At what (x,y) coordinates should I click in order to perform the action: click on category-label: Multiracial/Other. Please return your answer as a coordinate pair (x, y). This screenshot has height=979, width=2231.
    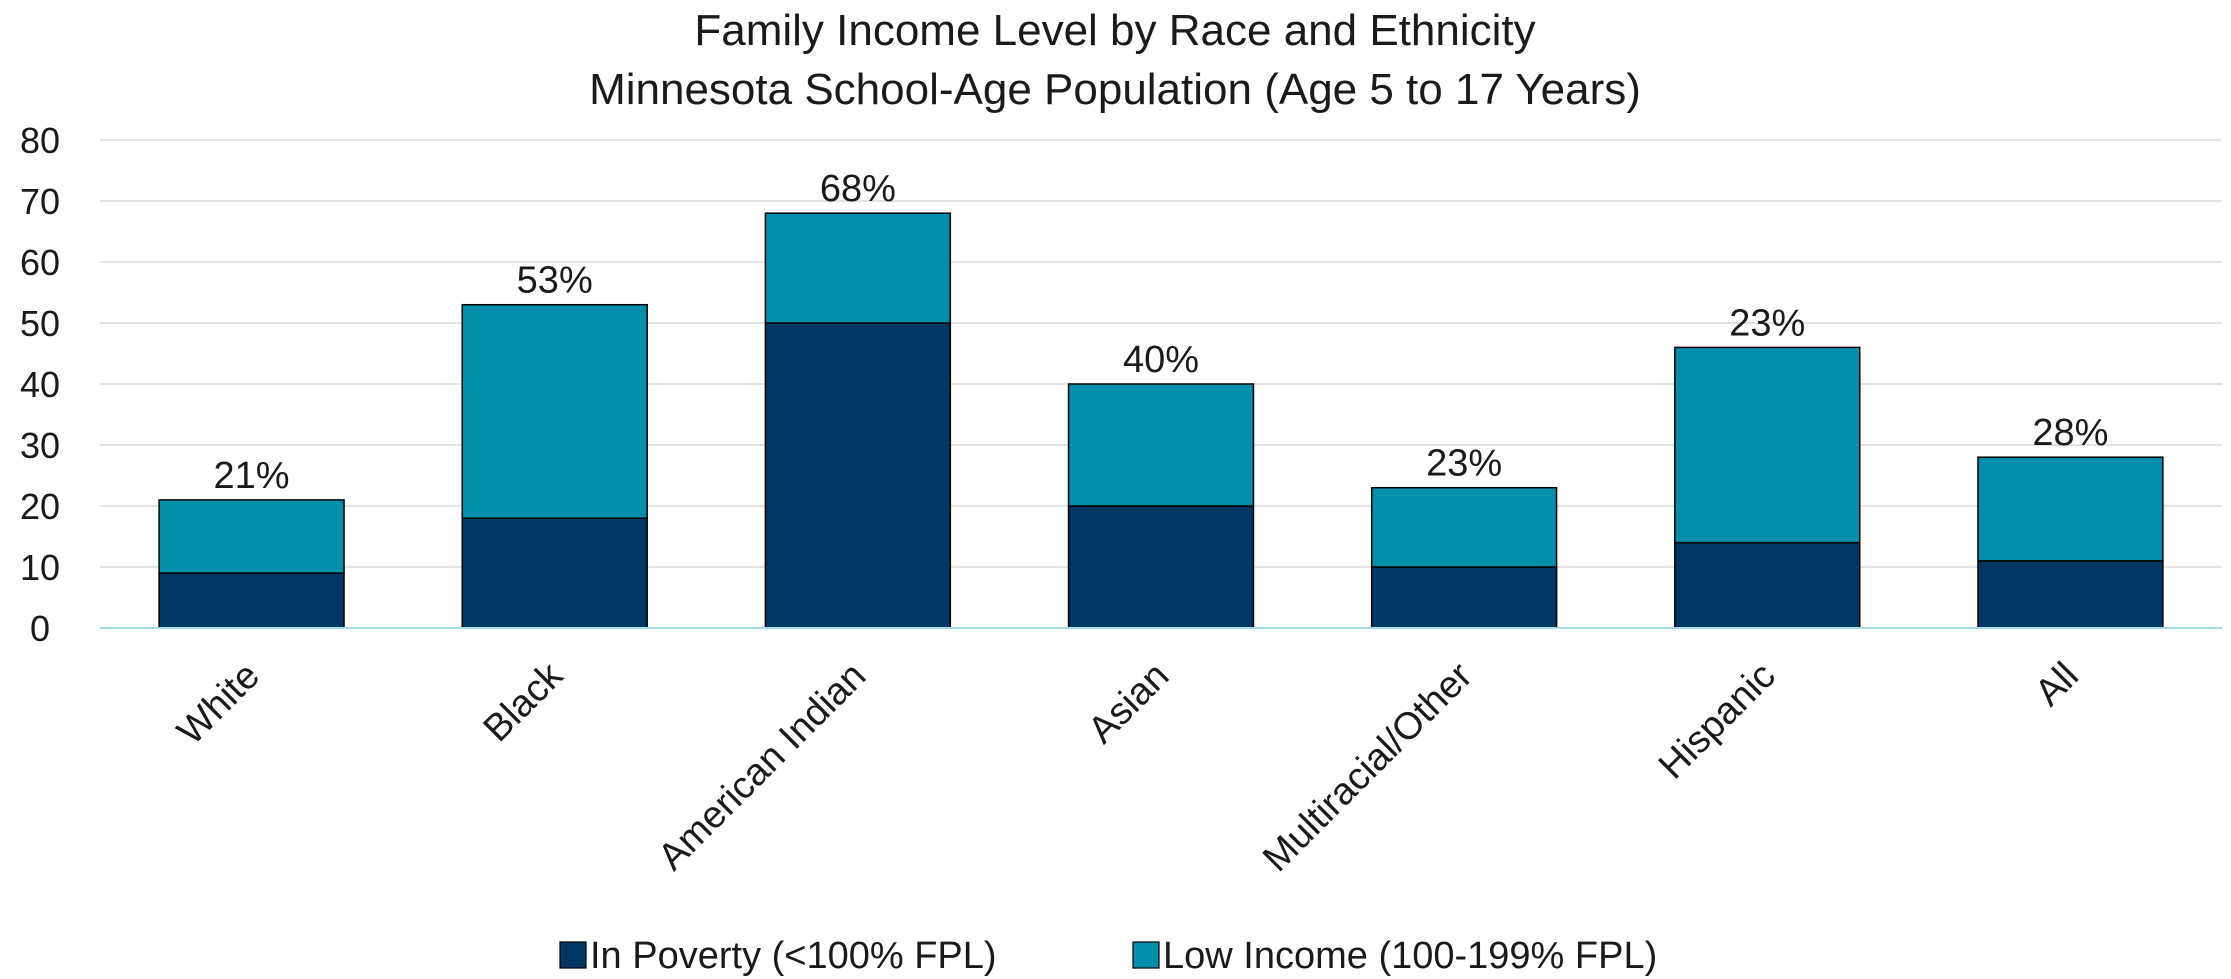
    Looking at the image, I should click on (1368, 767).